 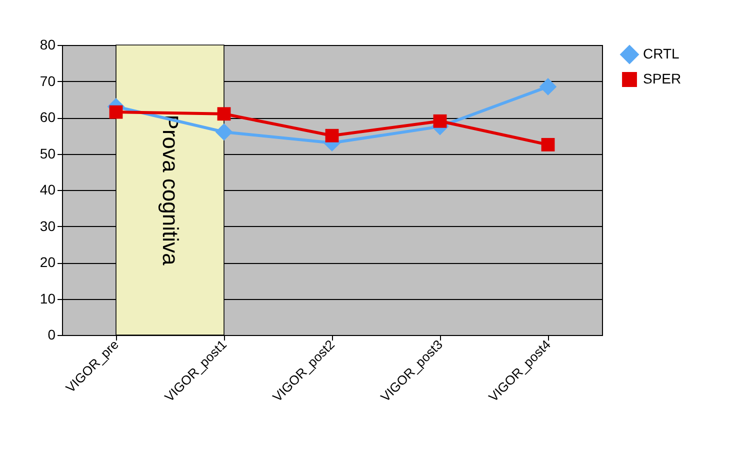 What do you see at coordinates (661, 54) in the screenshot?
I see `legend-label: CRTL` at bounding box center [661, 54].